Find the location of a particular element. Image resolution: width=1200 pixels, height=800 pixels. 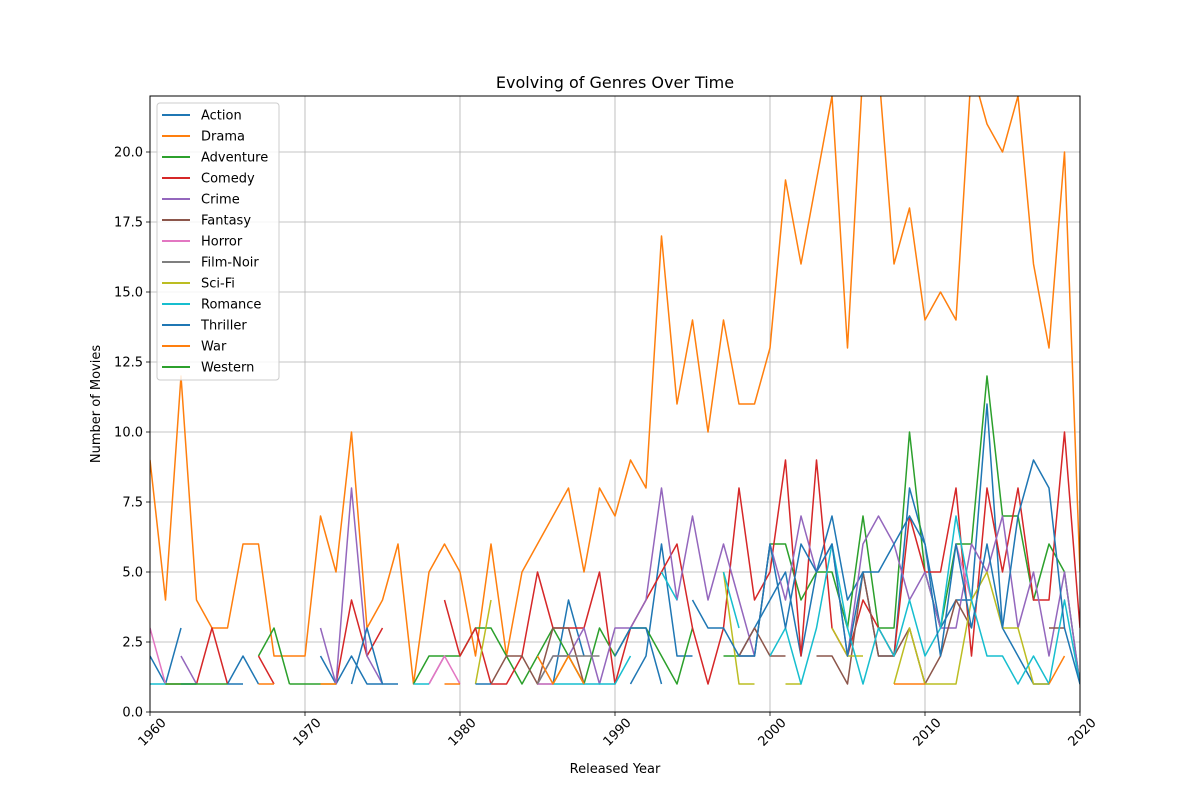

legend-label-drama: Drama is located at coordinates (223, 137).